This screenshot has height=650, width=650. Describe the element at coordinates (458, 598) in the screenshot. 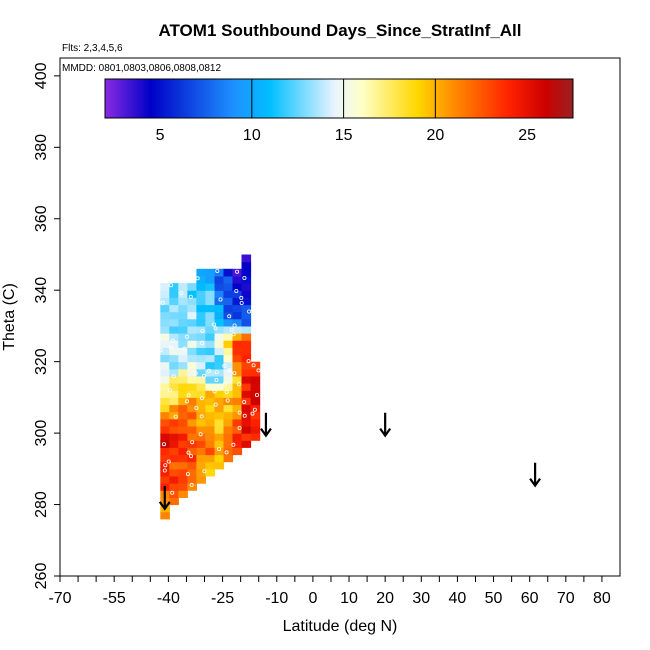

I see `x-tick-label: 40` at that location.